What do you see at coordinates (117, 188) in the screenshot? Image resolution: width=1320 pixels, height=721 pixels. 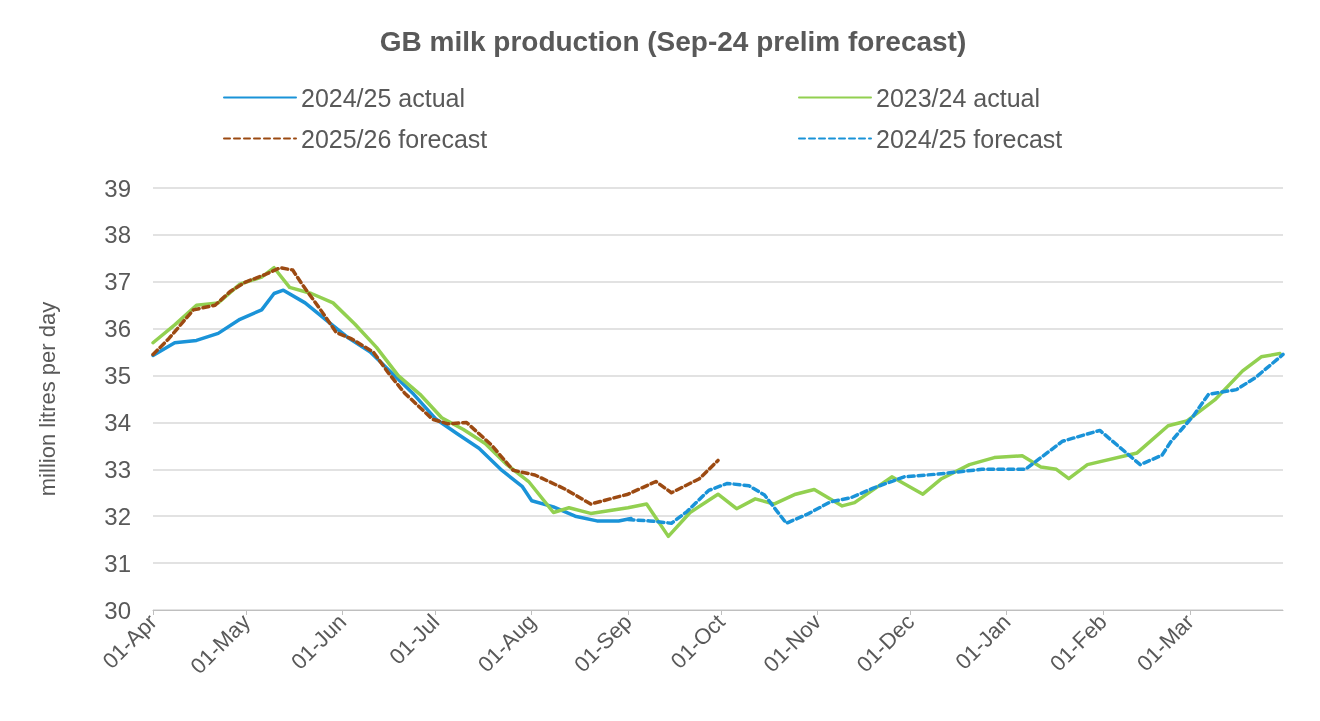 I see `y-tick-label: 39` at bounding box center [117, 188].